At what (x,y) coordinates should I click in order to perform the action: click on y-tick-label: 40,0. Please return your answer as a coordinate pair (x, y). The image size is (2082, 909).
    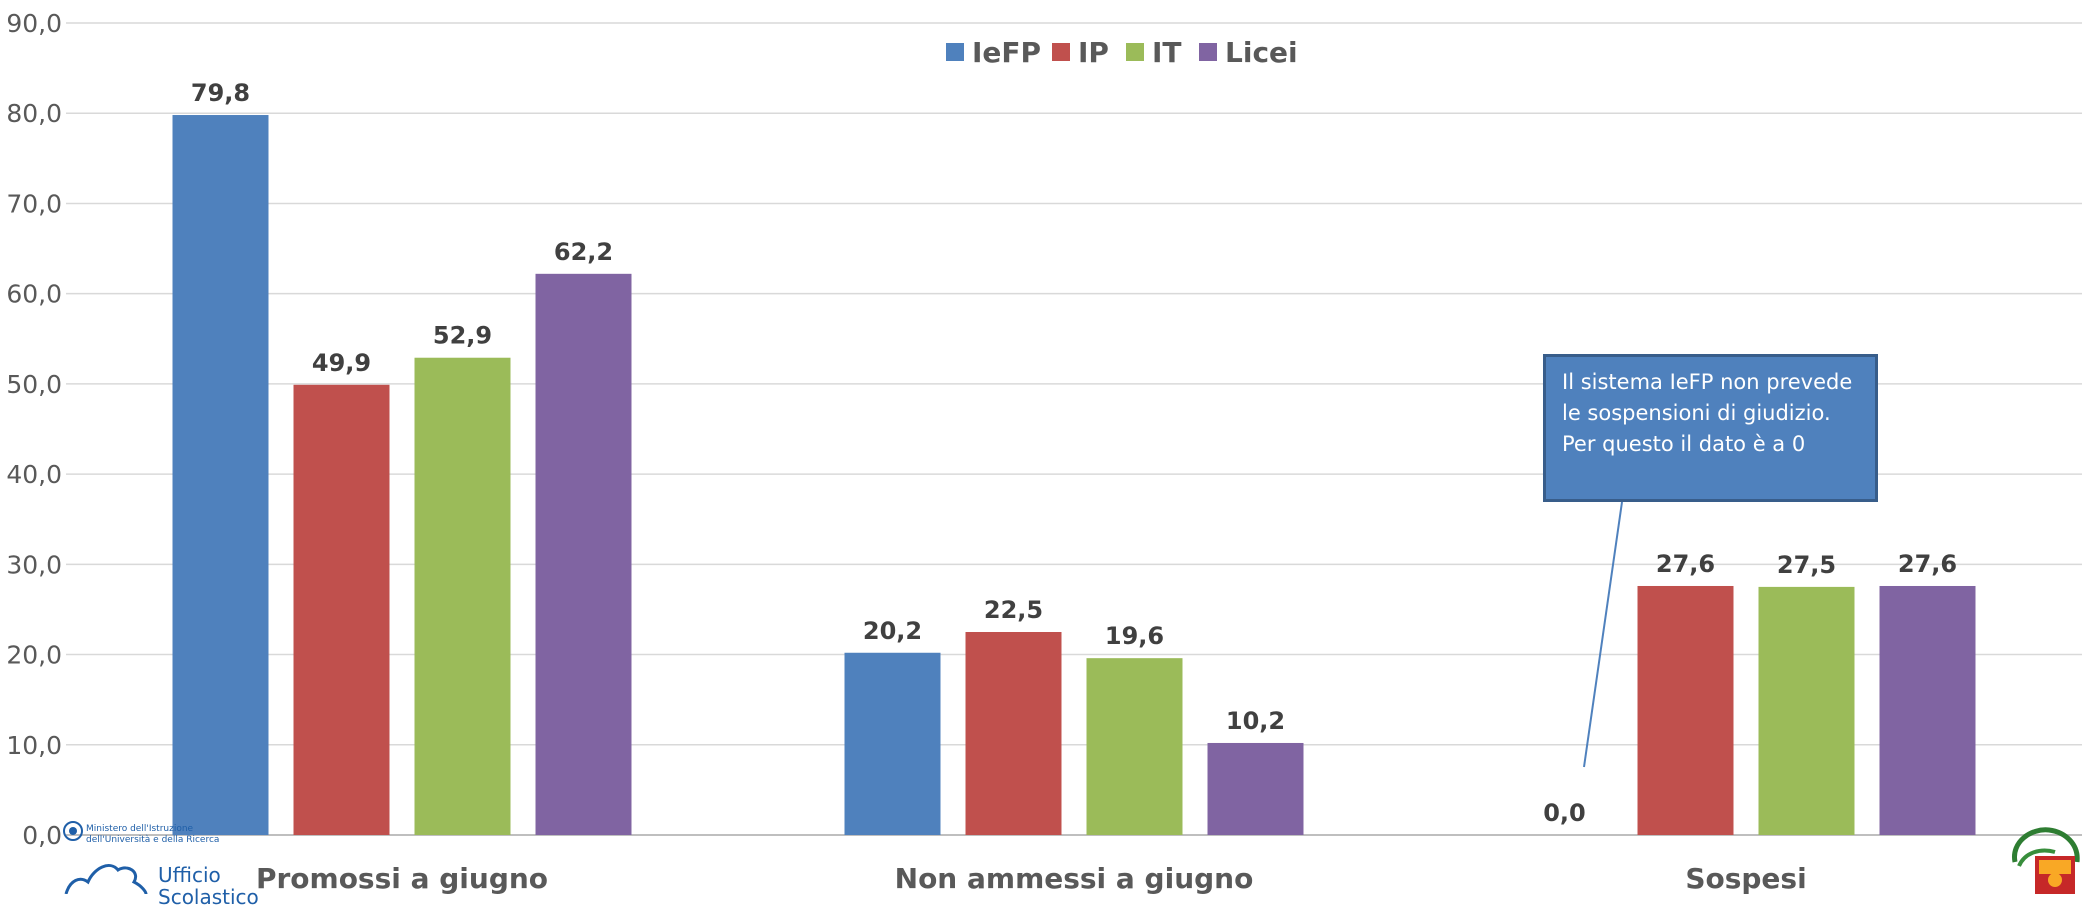
    Looking at the image, I should click on (34, 474).